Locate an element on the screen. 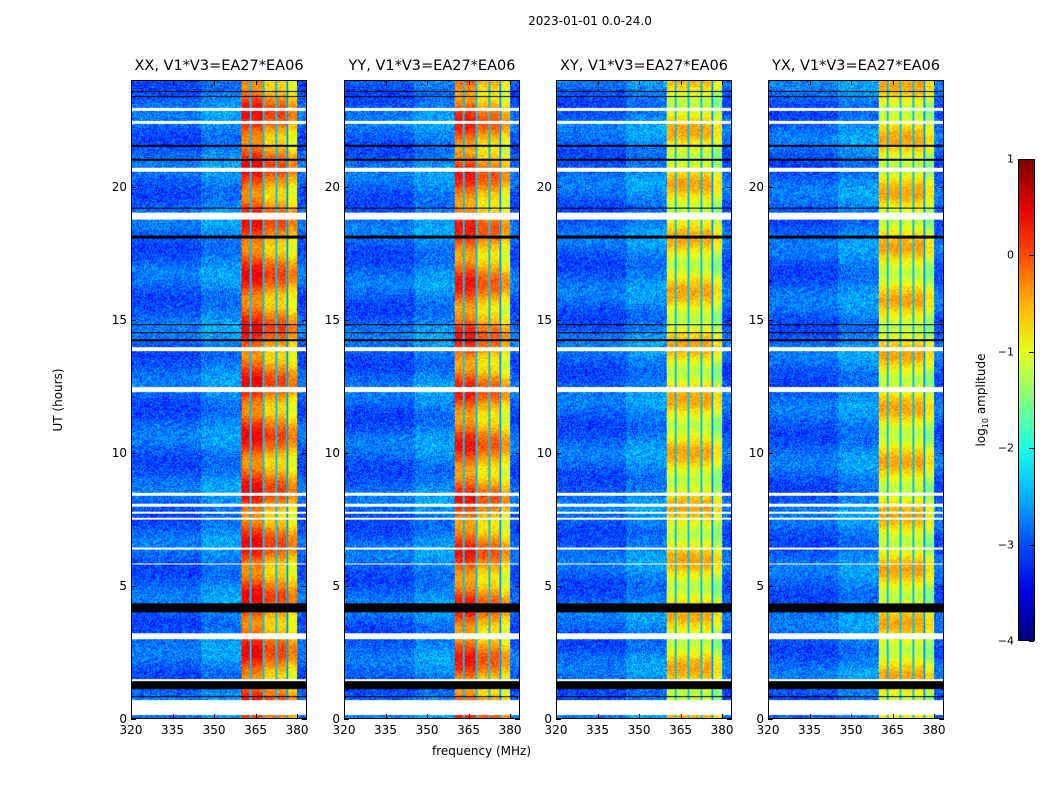 This screenshot has width=1050, height=800. y-axis-label: UT (hours) is located at coordinates (58, 400).